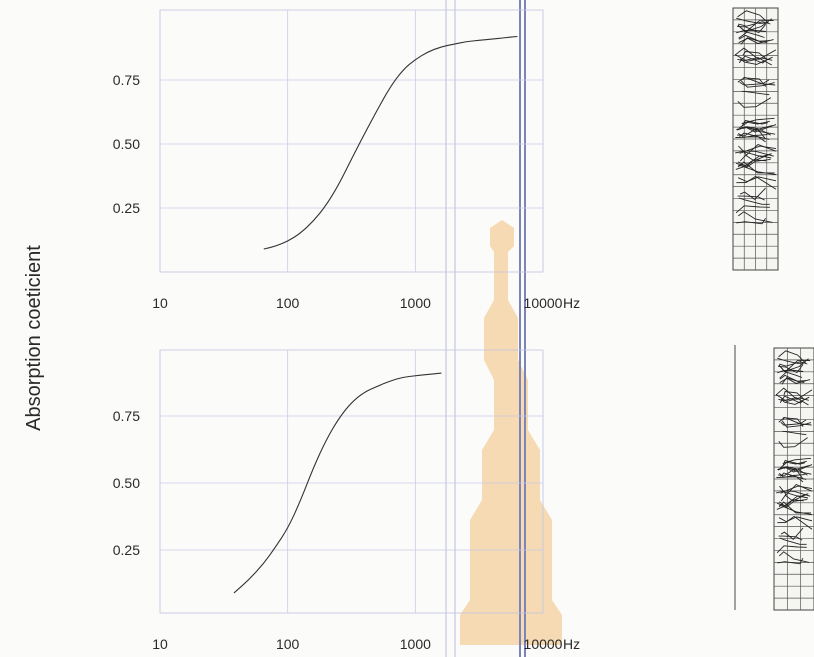 This screenshot has width=814, height=657. I want to click on top-sample-illustration, so click(755, 139).